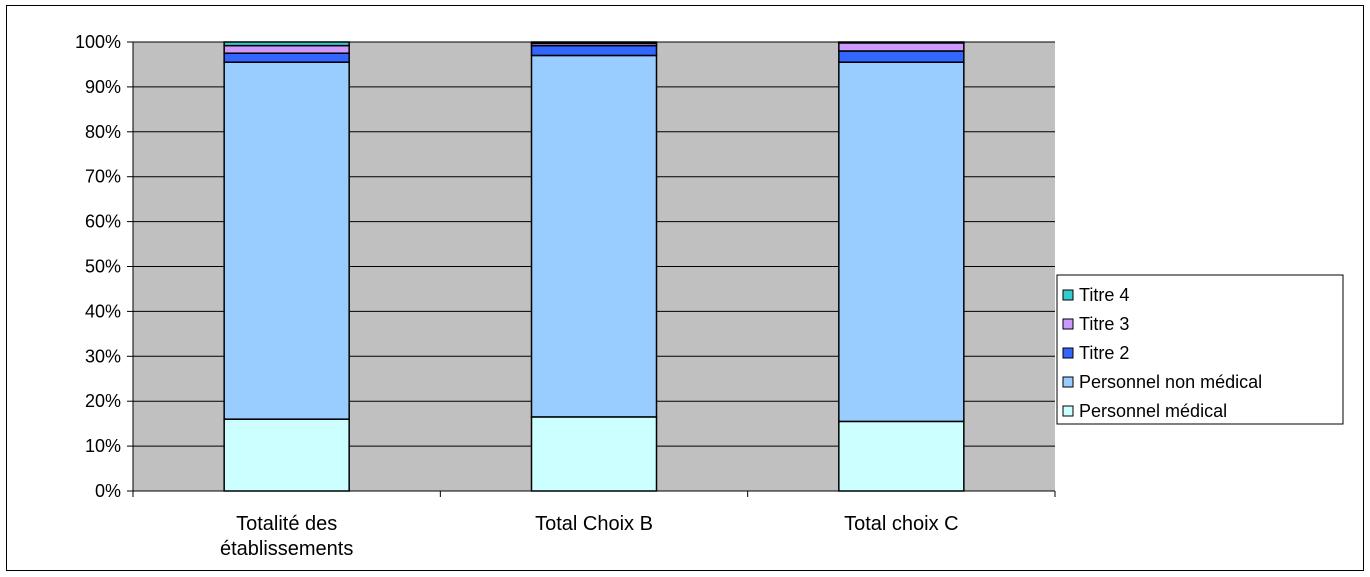  Describe the element at coordinates (103, 267) in the screenshot. I see `y-tick-label: 50%` at that location.